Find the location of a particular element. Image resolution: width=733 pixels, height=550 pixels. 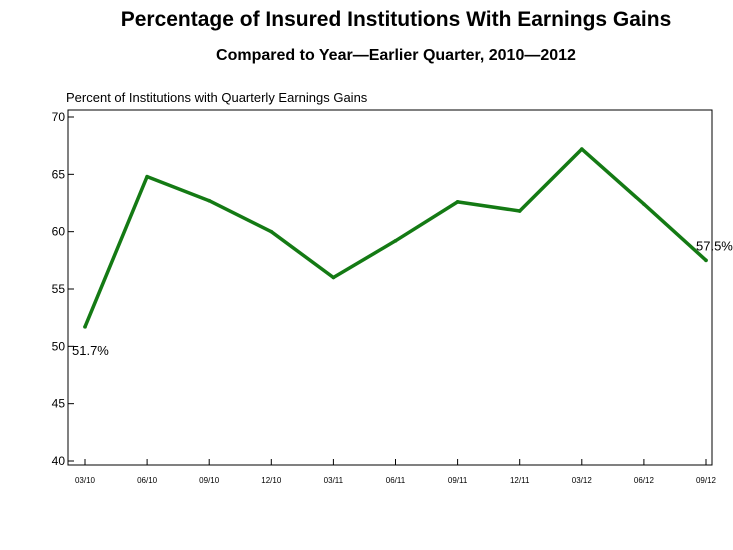

x-tick-label: 03/12 is located at coordinates (582, 480).